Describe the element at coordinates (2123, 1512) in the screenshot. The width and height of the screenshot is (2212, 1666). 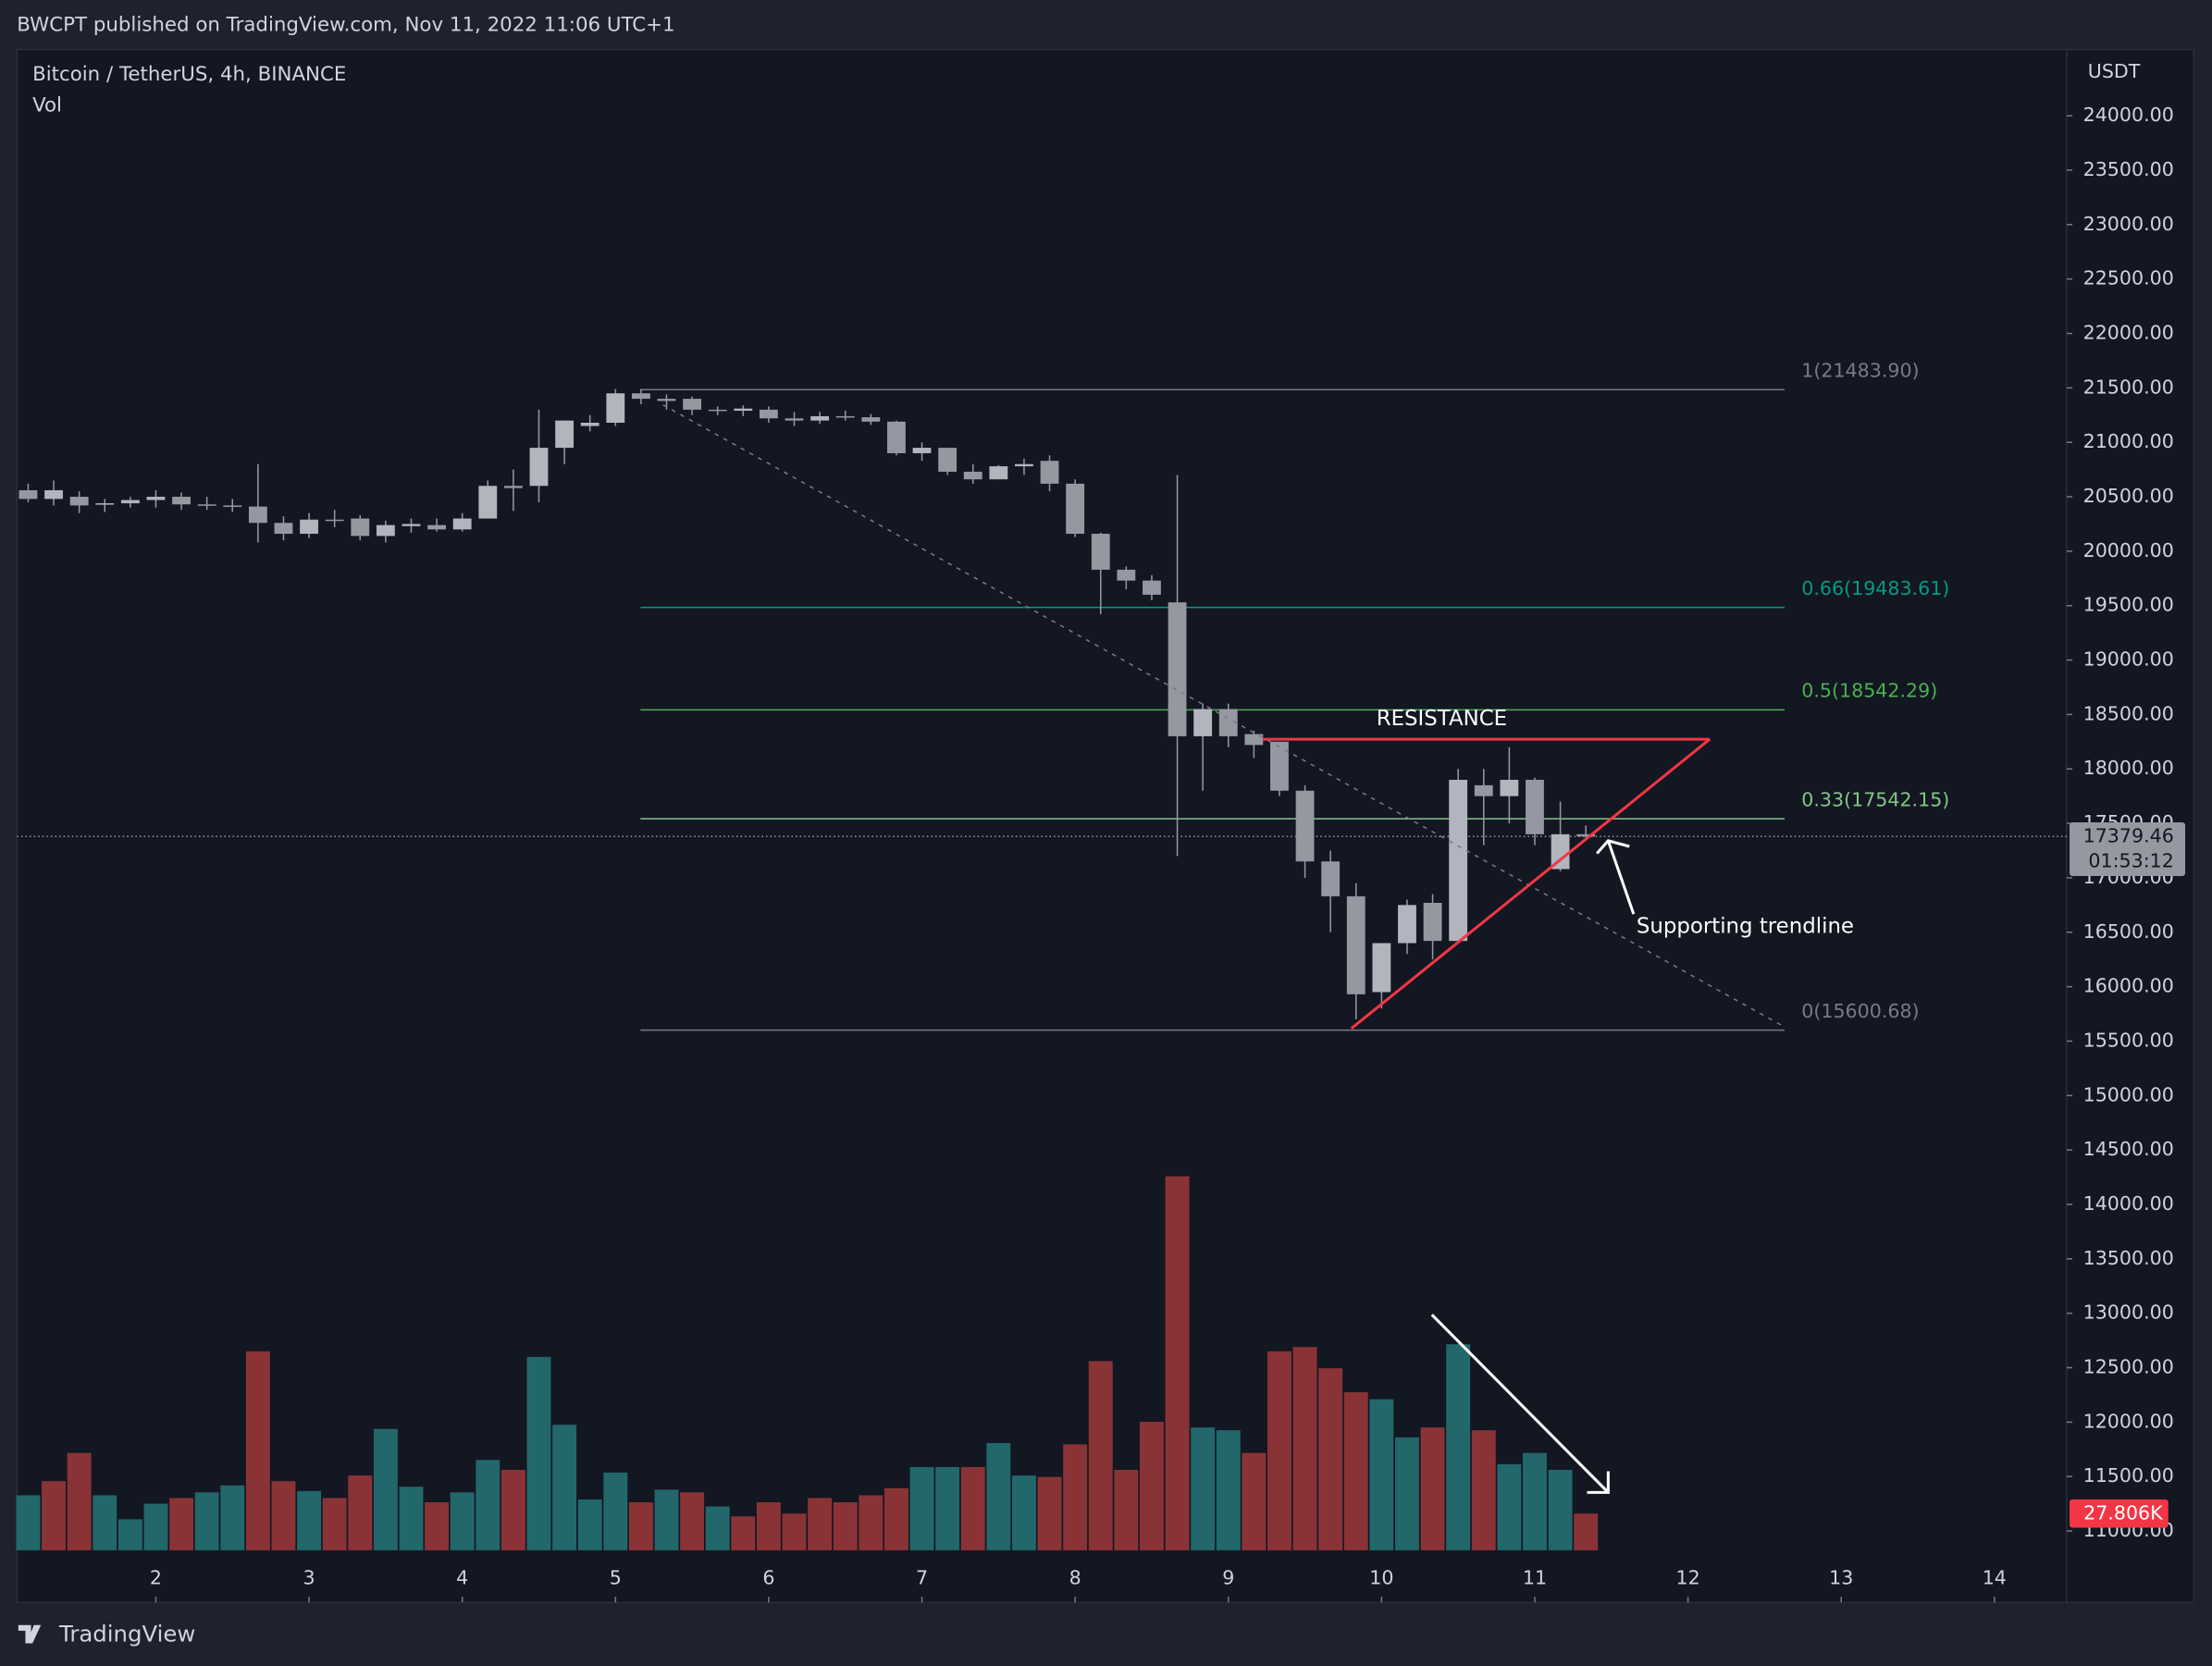
I see `volume-tag-label: 27.806K` at that location.